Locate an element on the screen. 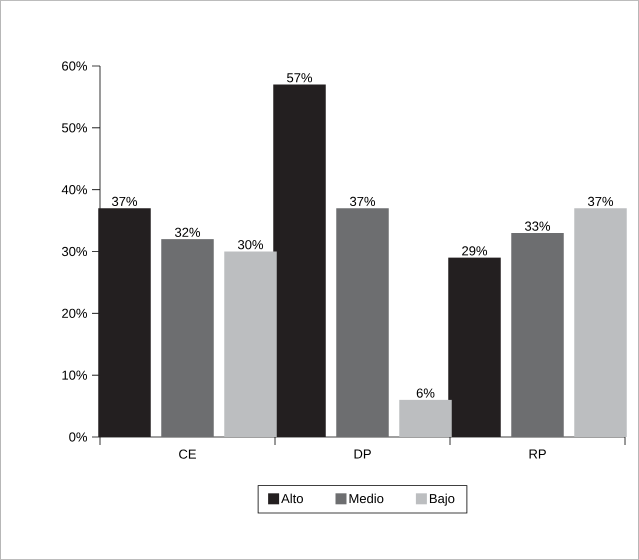 Image resolution: width=639 pixels, height=560 pixels. data-label: 30% is located at coordinates (251, 245).